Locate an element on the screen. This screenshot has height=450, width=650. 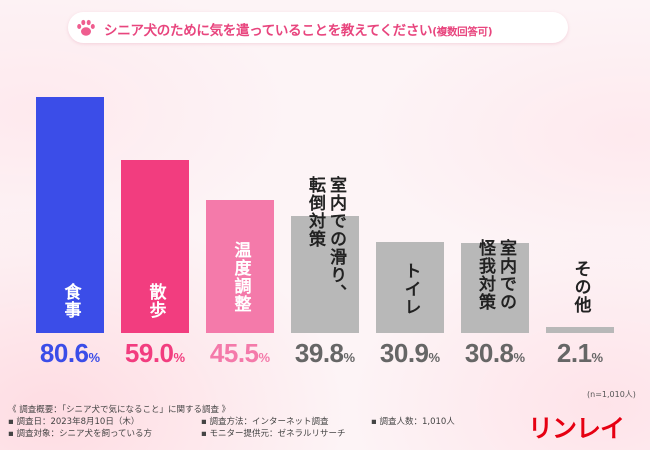
brand-logo: リンレイ is located at coordinates (576, 428).